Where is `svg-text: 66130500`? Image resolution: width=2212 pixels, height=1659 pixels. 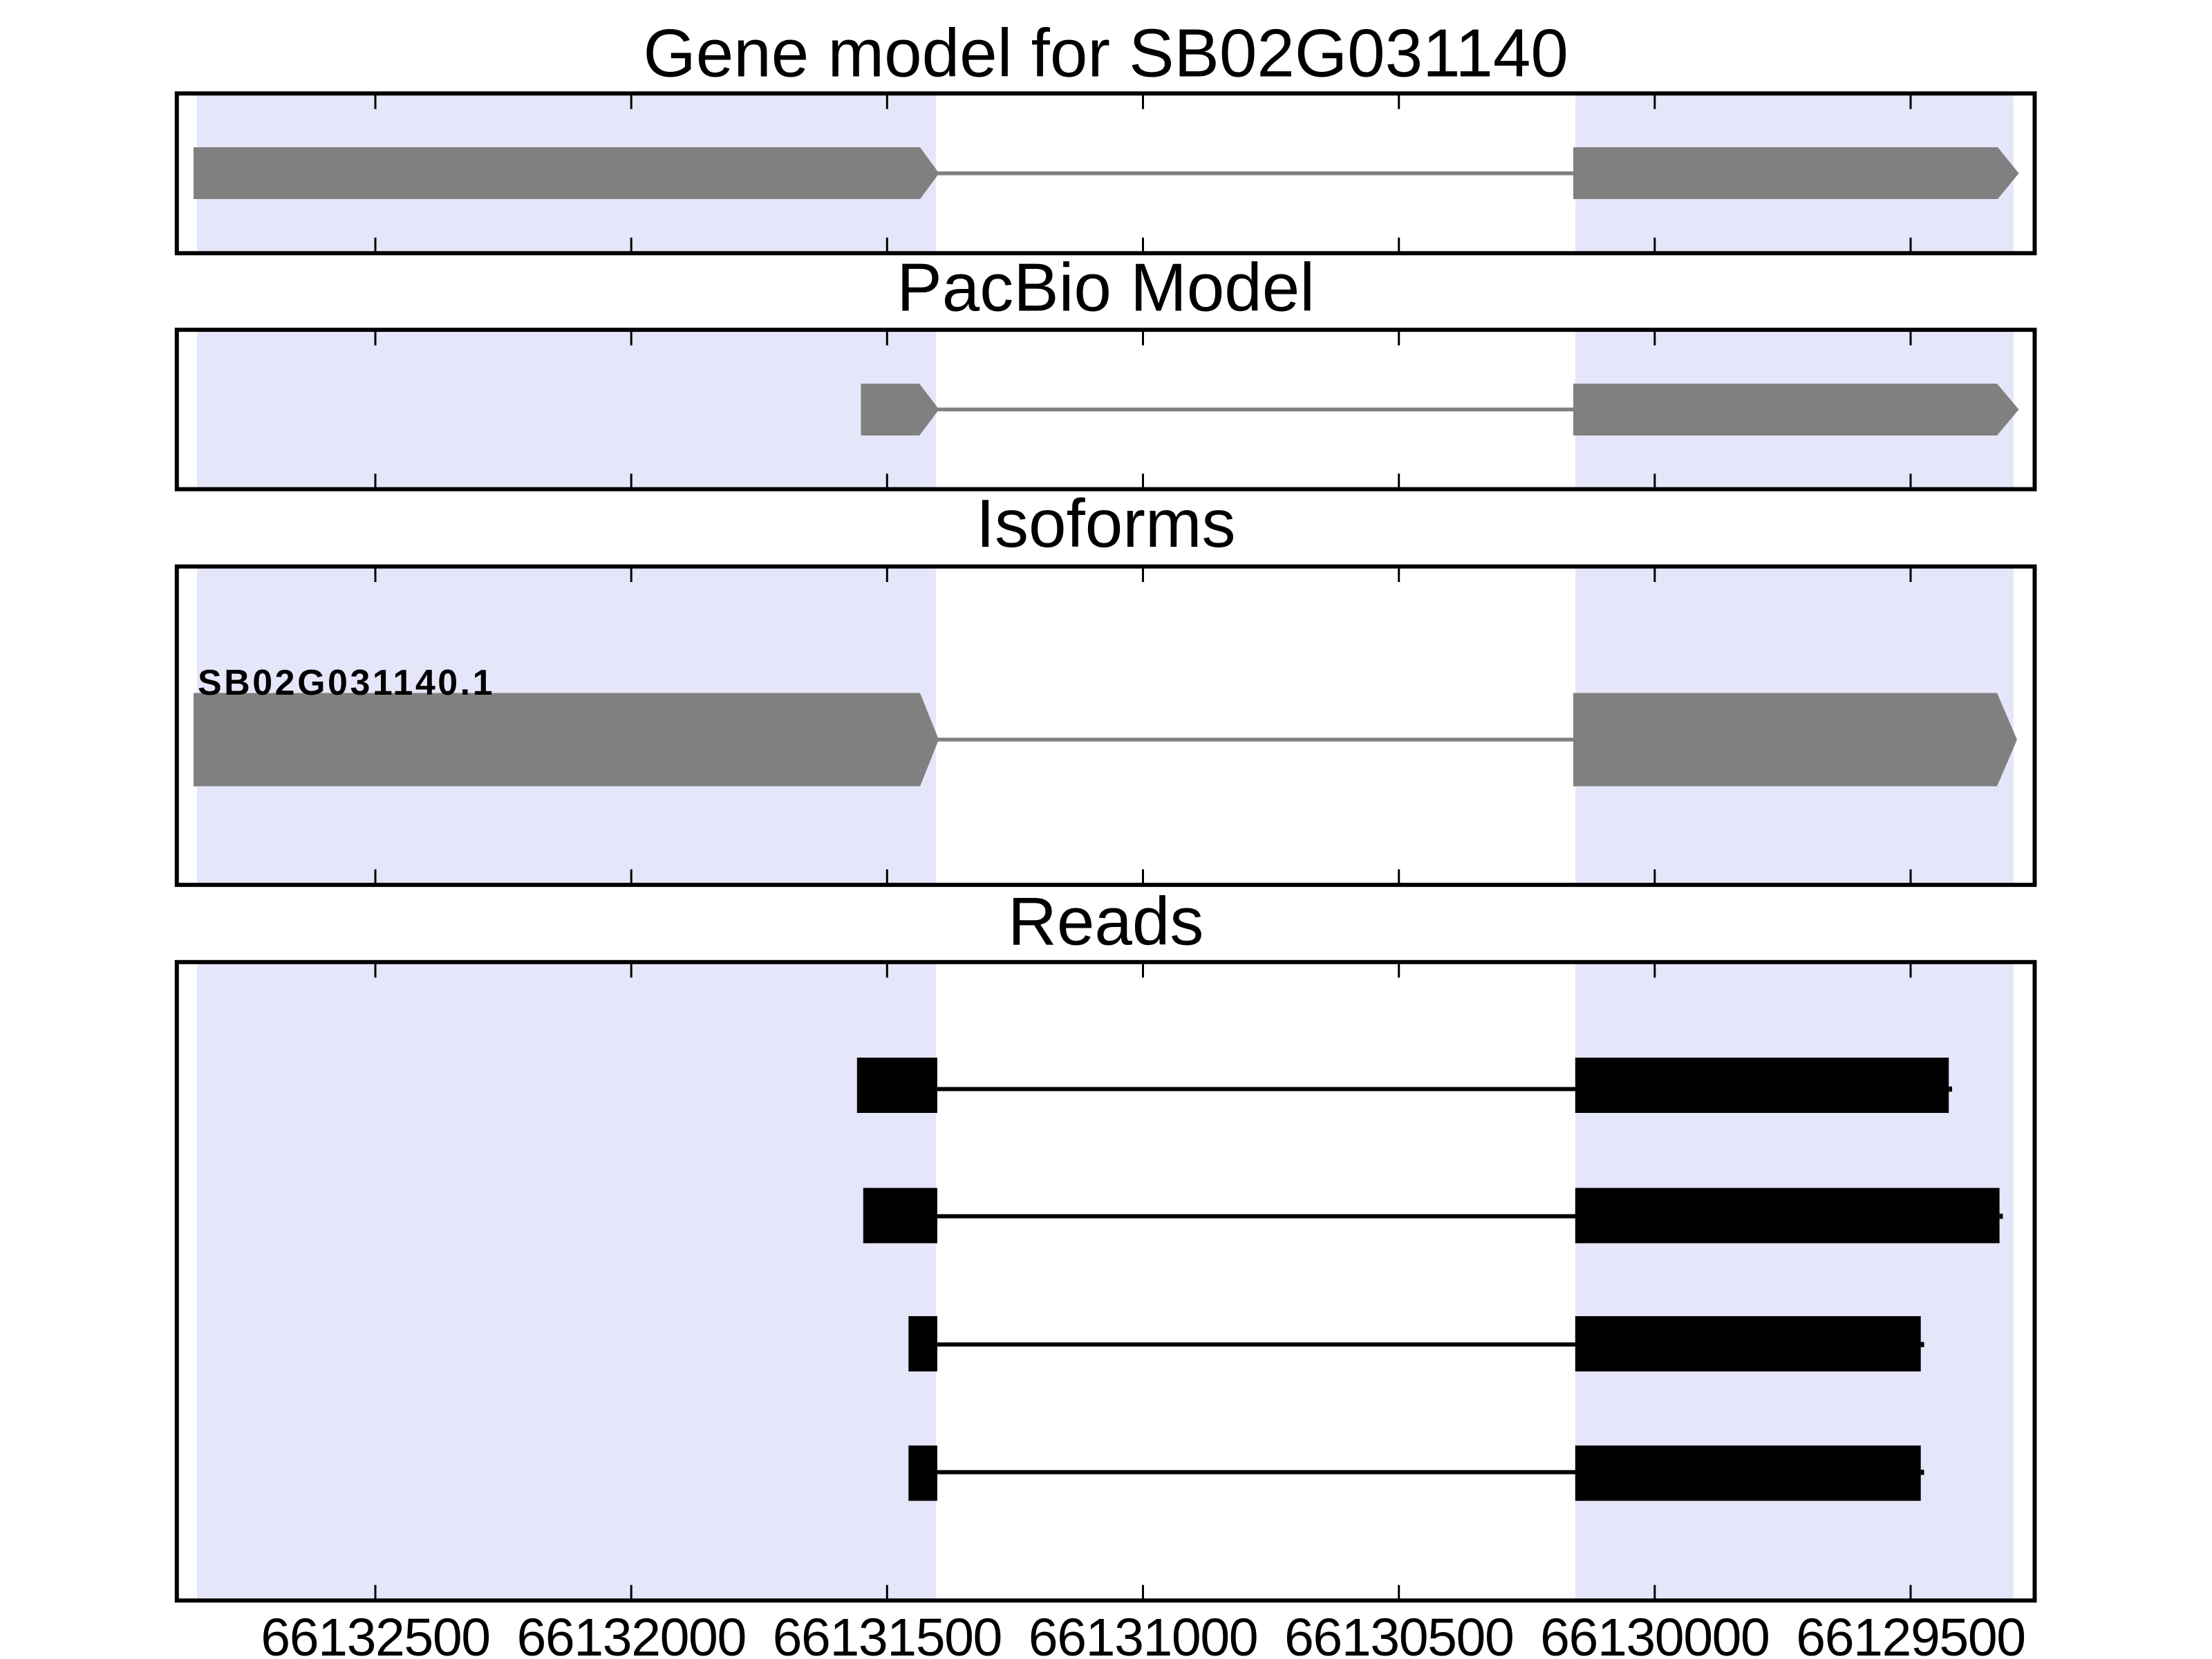 svg-text: 66130500 is located at coordinates (1398, 1633).